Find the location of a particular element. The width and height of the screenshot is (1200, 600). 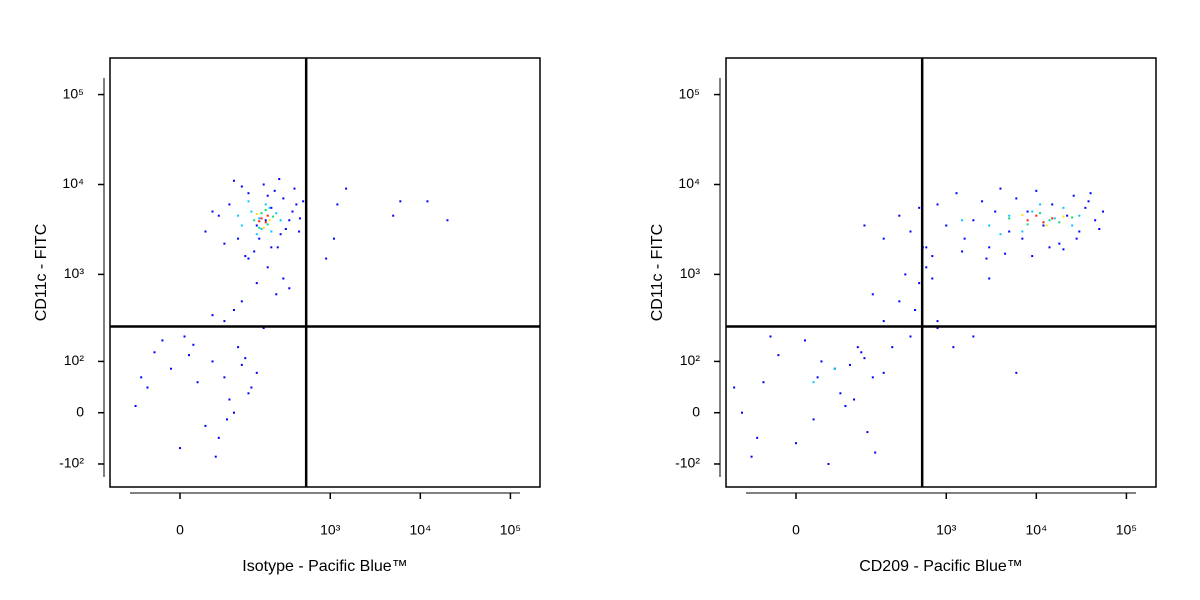

y-tick-label: 10² is located at coordinates (690, 360).